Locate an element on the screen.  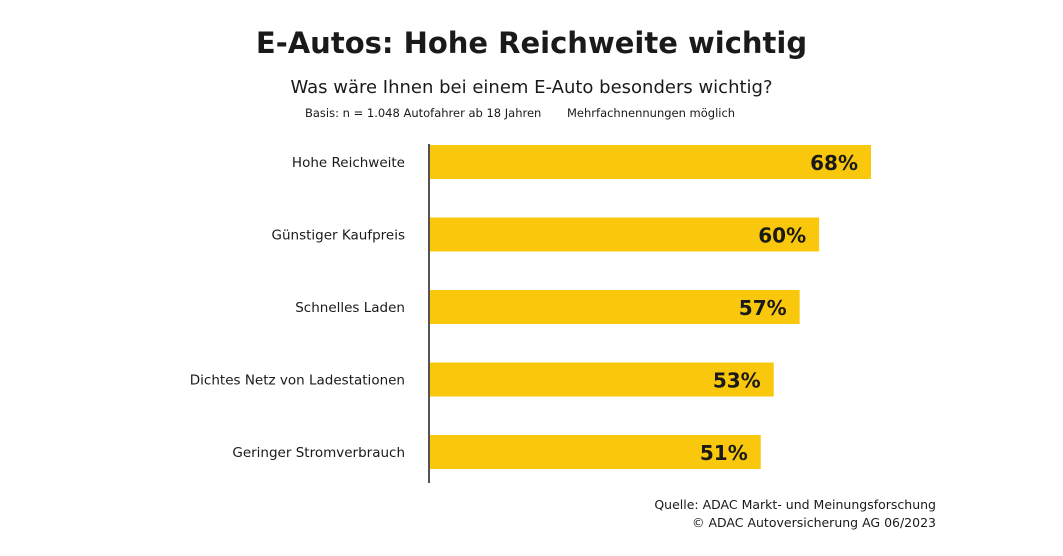
category-label: Hohe Reichweite is located at coordinates (348, 163).